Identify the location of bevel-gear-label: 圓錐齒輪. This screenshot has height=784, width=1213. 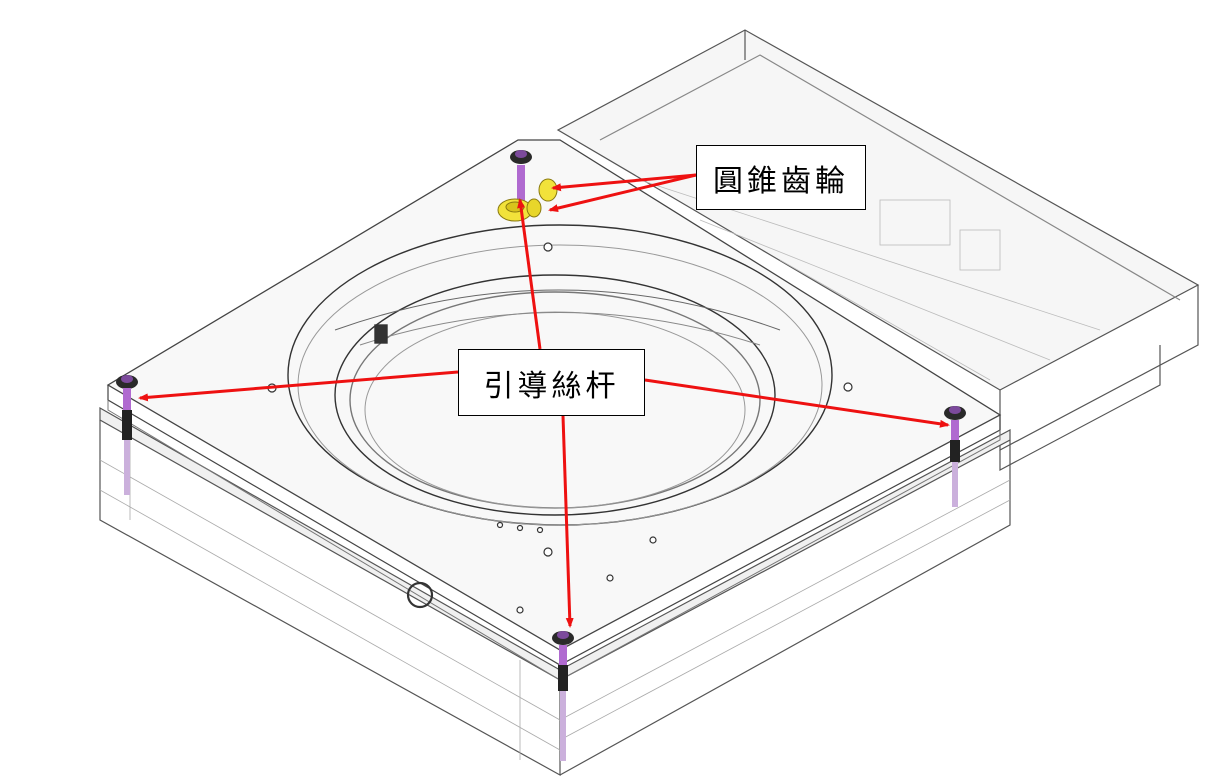
(781, 177).